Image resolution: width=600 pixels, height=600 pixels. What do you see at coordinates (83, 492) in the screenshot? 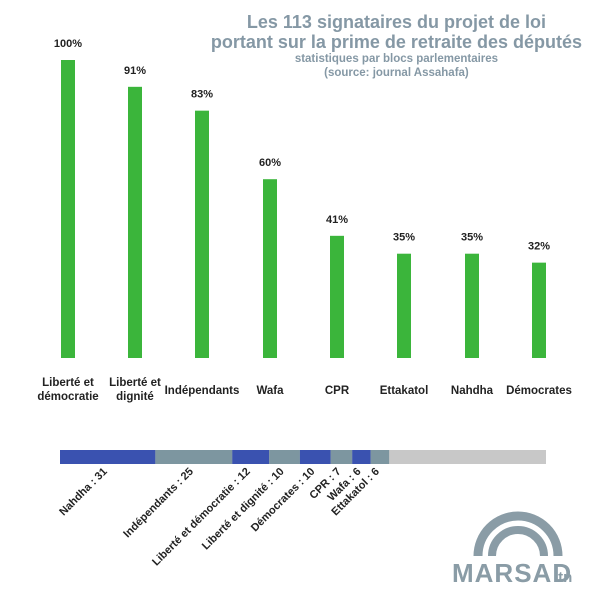
I see `breakdown-label-0: Nahdha : 31` at bounding box center [83, 492].